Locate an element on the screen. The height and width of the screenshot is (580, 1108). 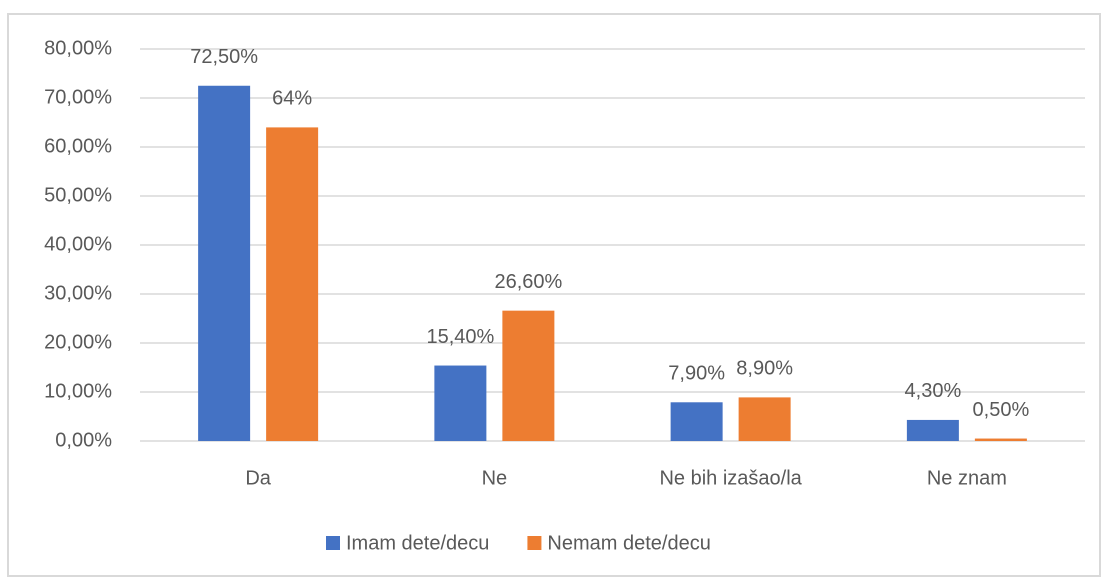
y-tick-label: 40,00% is located at coordinates (78, 244).